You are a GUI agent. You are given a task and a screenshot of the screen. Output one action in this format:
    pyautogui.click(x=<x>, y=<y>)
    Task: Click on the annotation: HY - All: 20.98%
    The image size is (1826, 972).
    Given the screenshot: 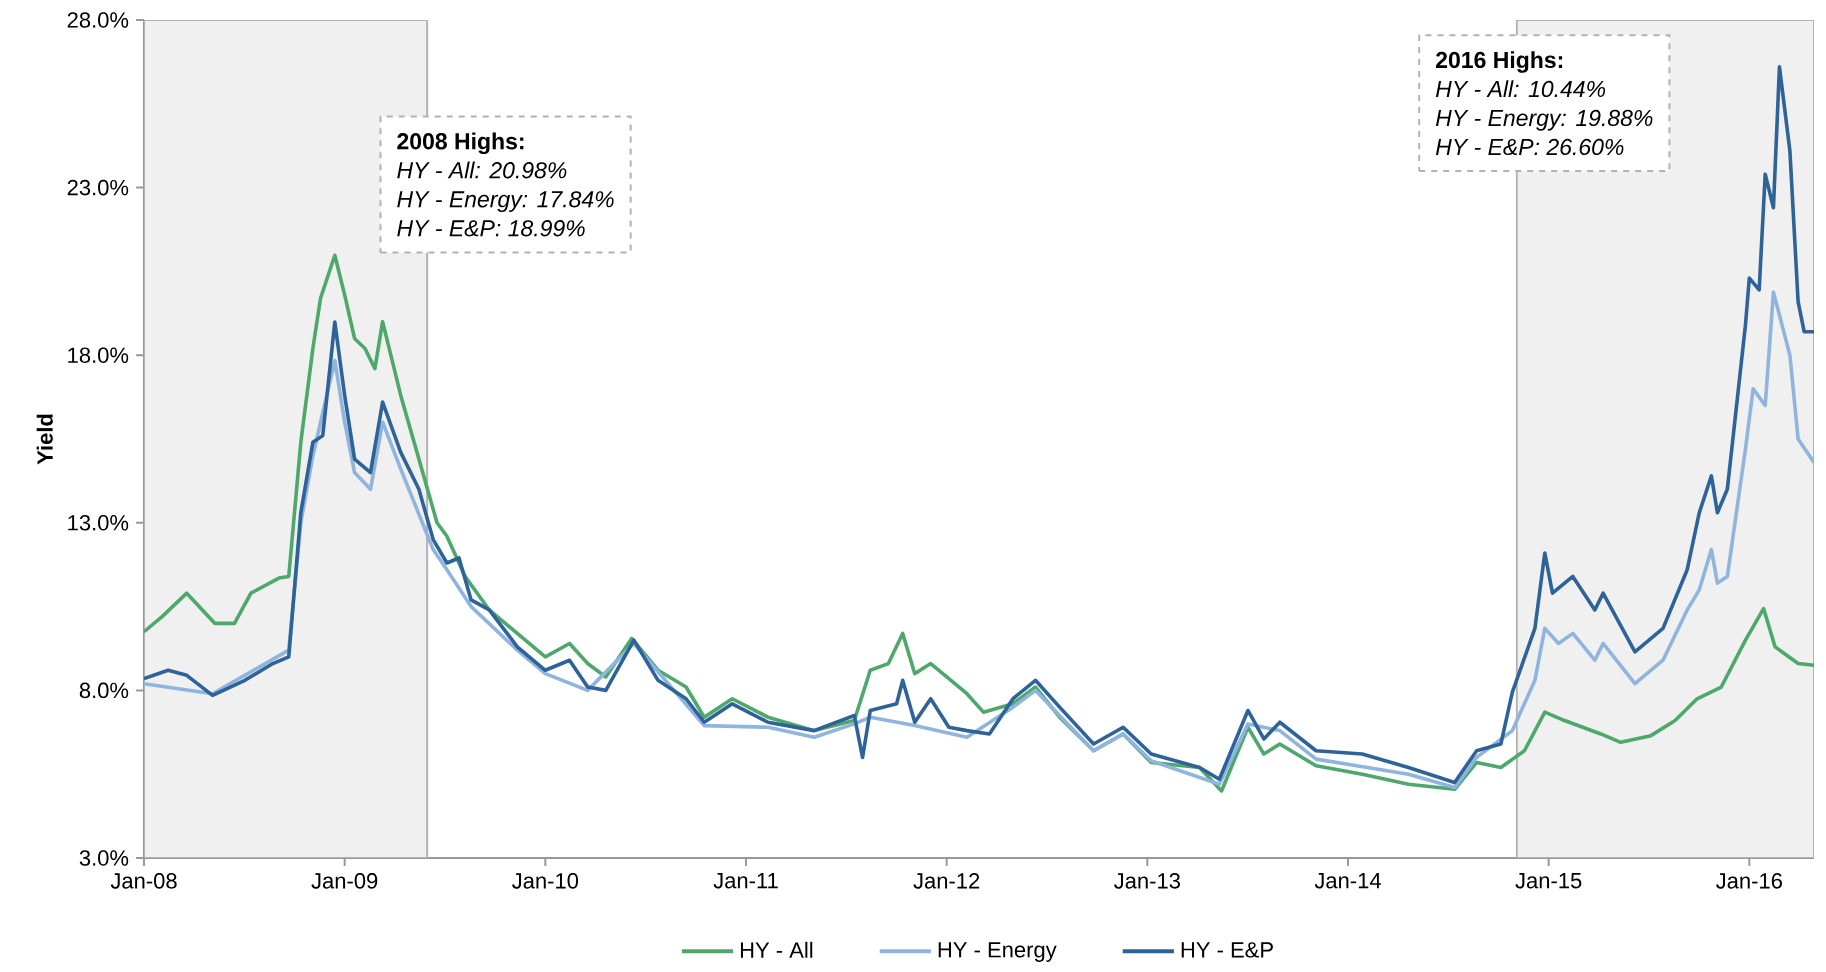 What is the action you would take?
    pyautogui.click(x=482, y=170)
    